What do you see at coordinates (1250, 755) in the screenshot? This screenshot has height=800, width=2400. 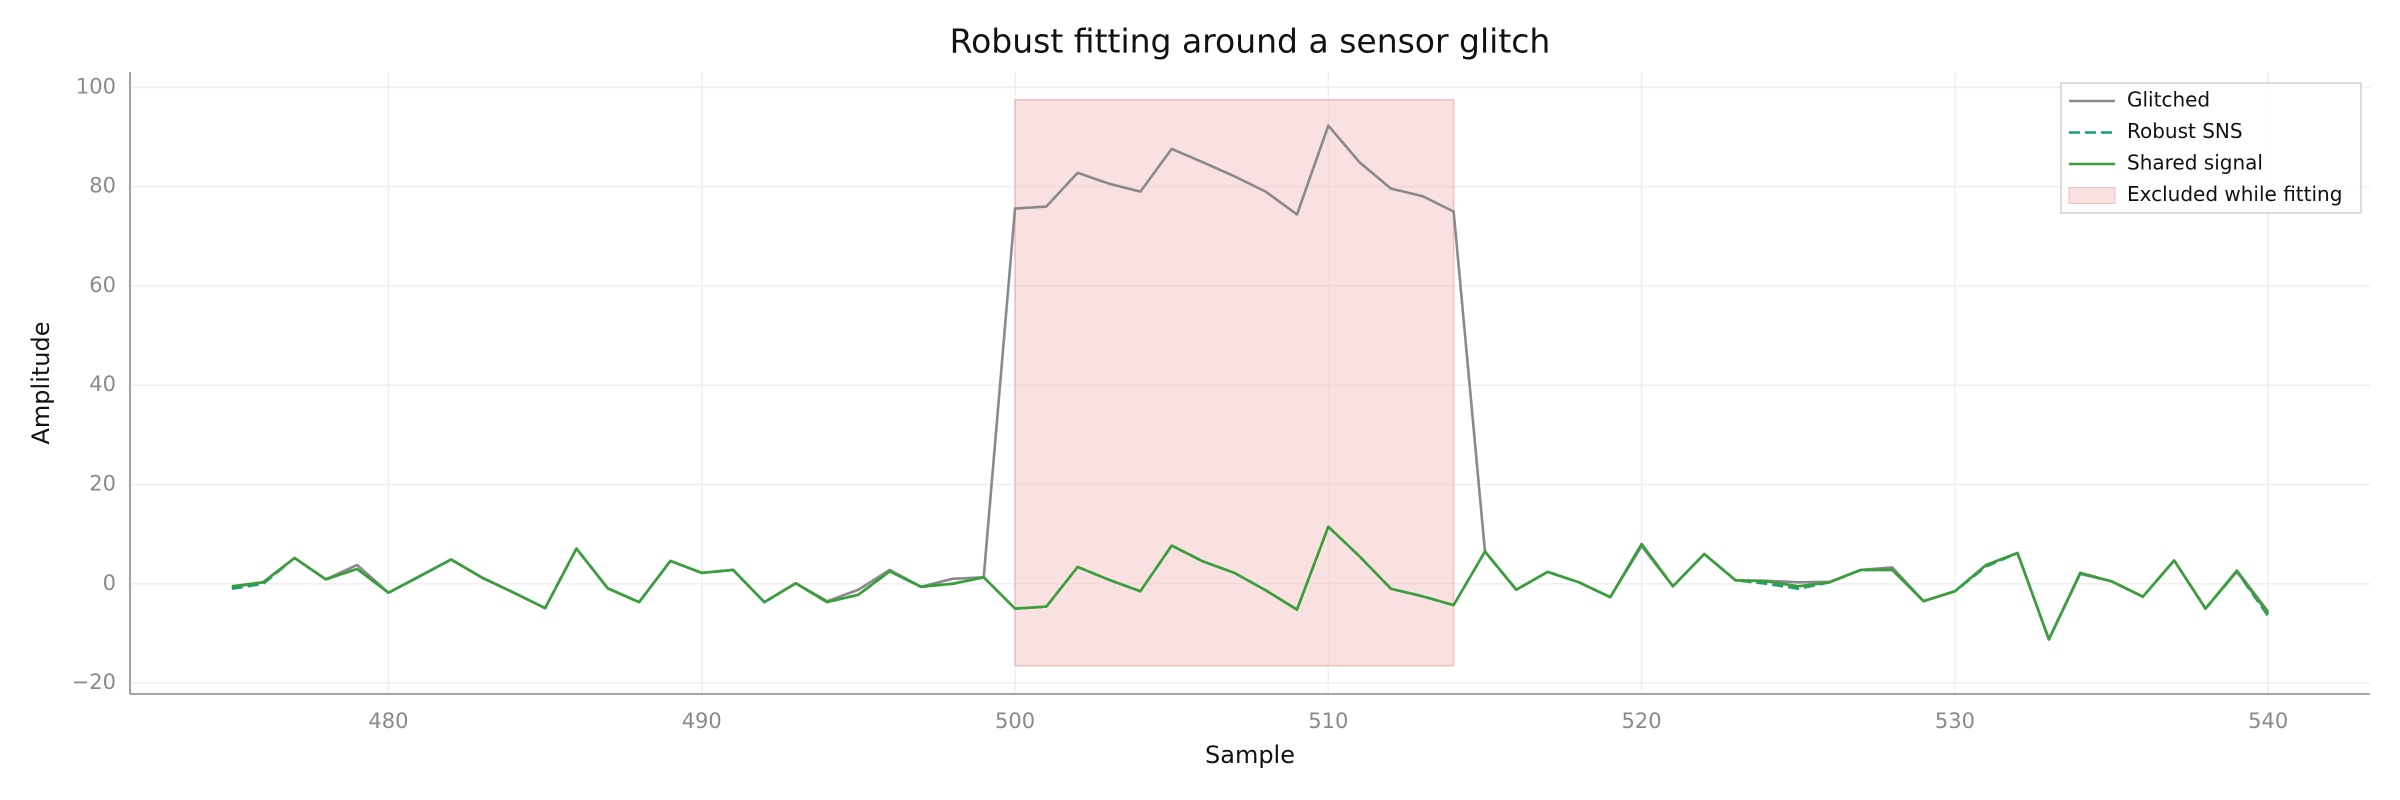 I see `x-axis-label: Sample` at bounding box center [1250, 755].